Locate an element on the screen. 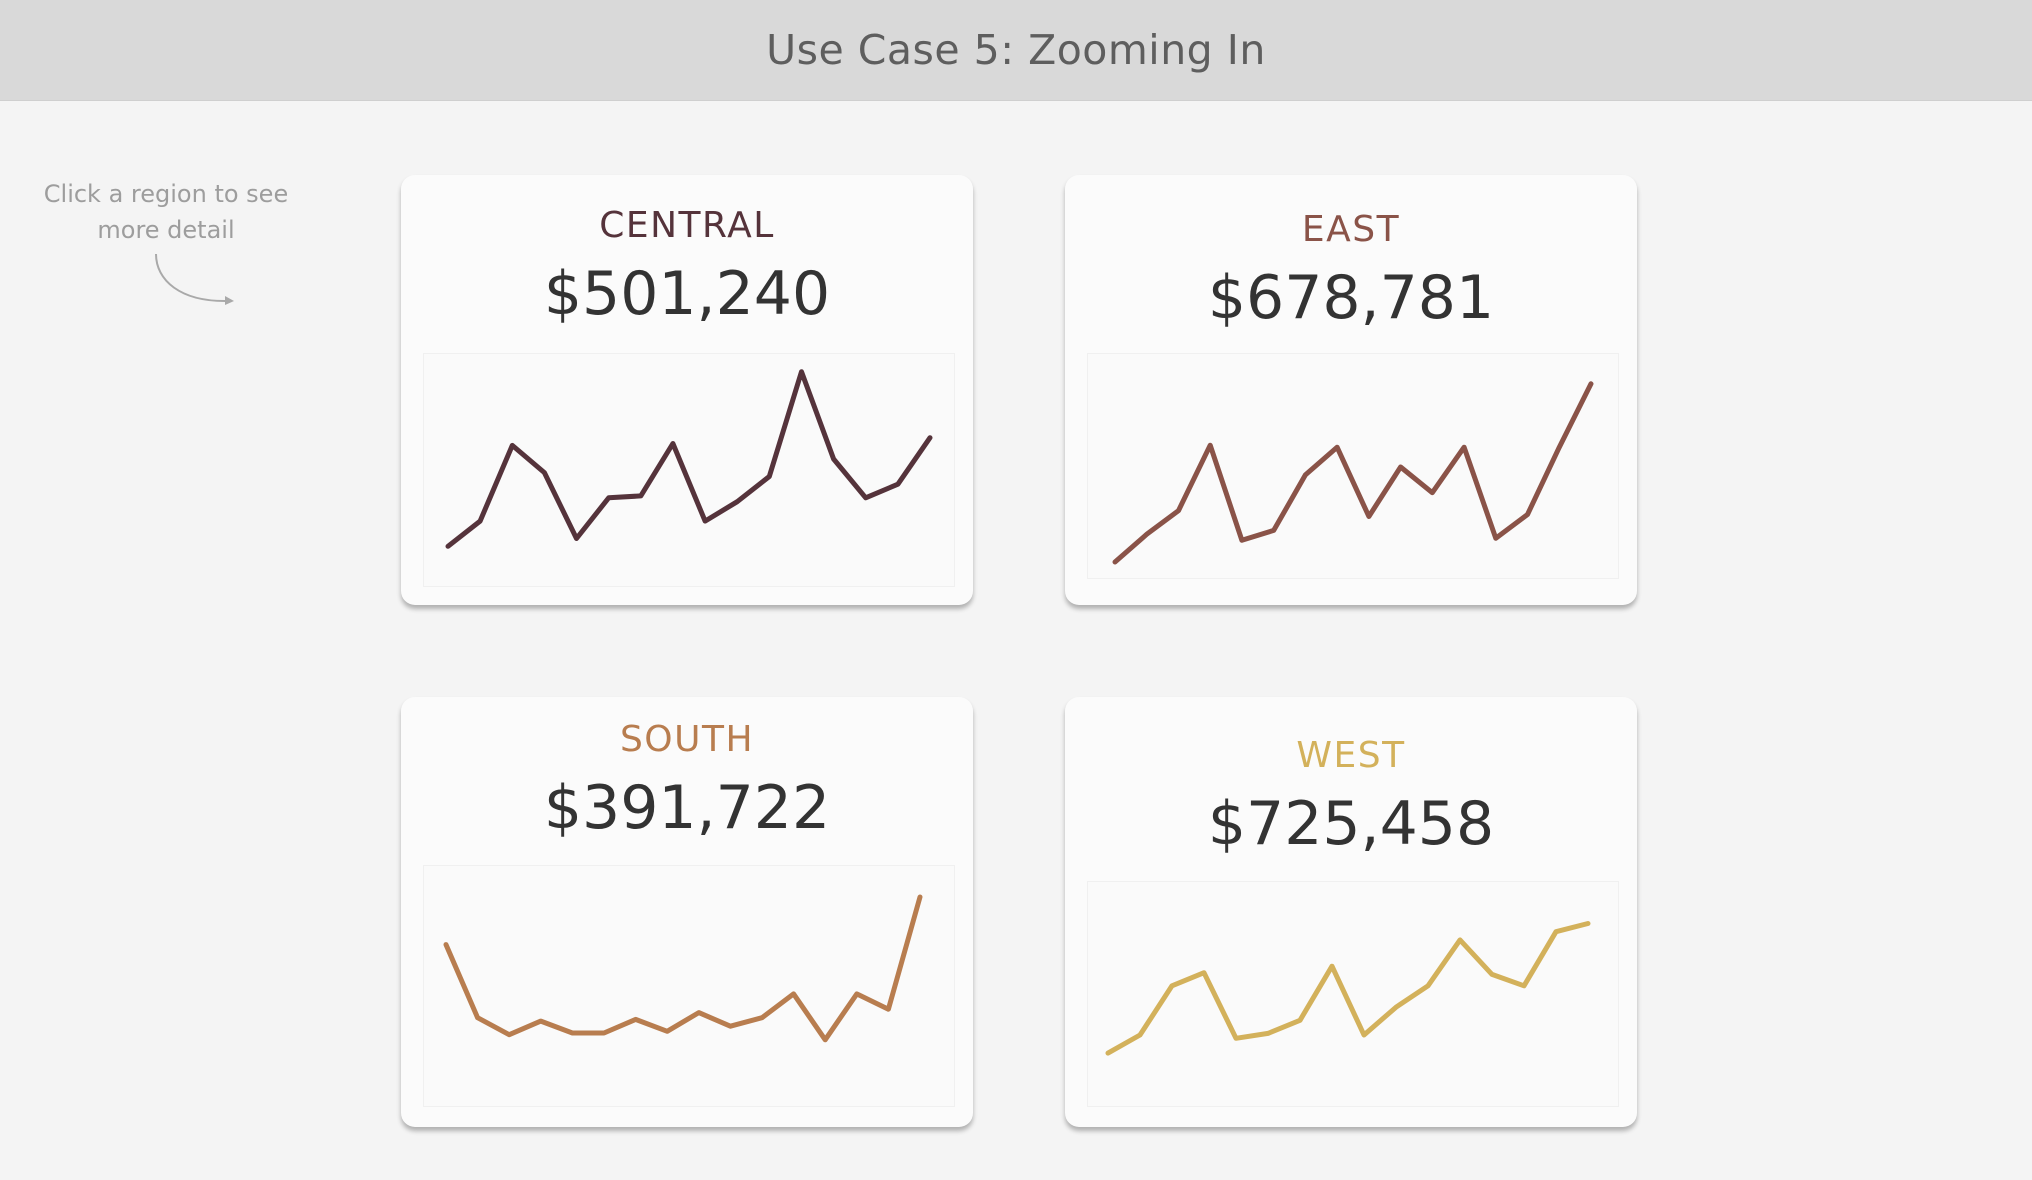 The image size is (2032, 1180). region-card-east: EAST $678,781 is located at coordinates (1351, 390).